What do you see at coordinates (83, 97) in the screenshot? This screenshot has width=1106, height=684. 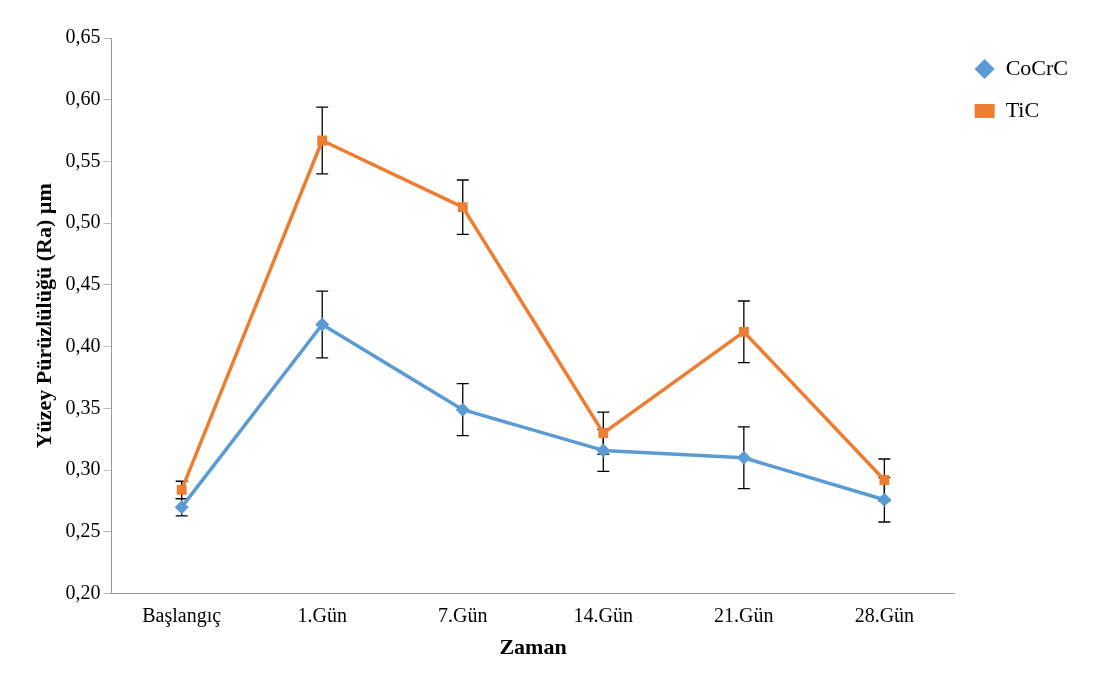 I see `y-tick-label: 0,60` at bounding box center [83, 97].